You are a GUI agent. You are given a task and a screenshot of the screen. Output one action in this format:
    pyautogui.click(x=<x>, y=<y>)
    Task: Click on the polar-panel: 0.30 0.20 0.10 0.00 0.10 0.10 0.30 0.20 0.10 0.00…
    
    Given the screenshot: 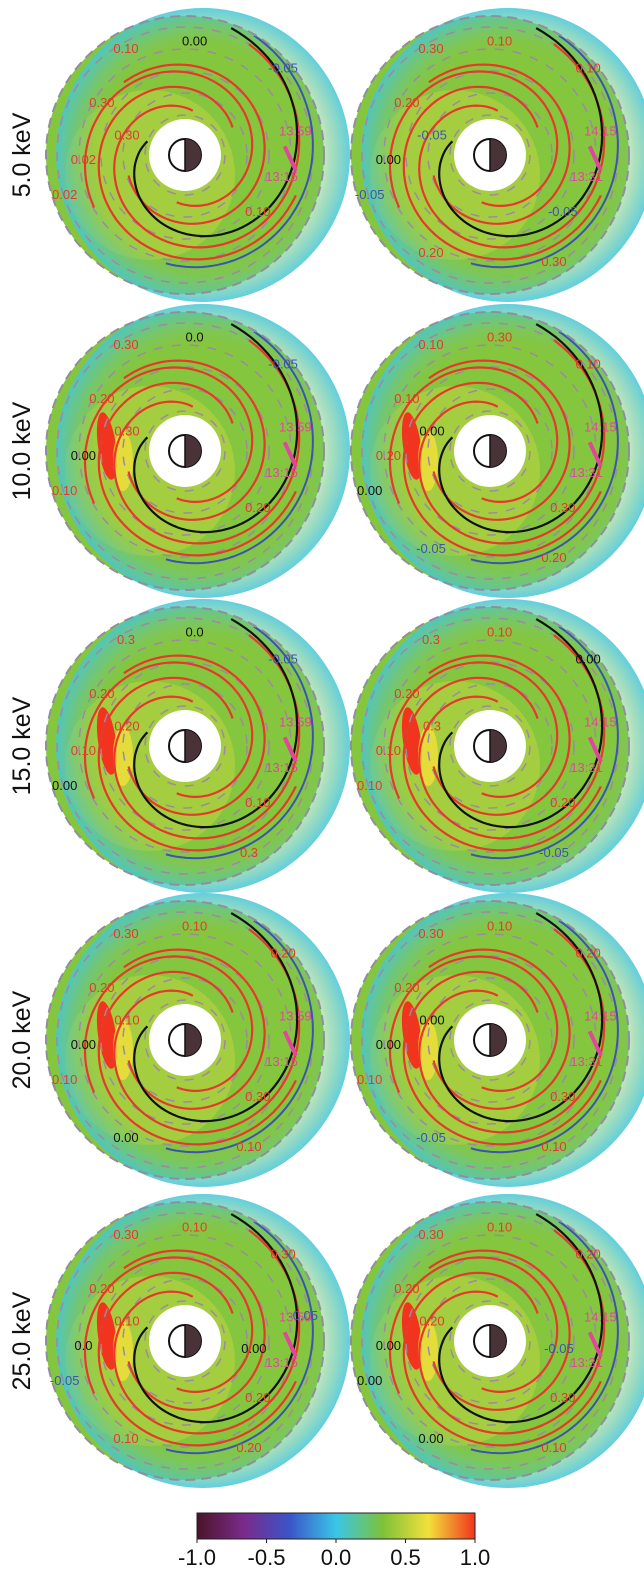 What is the action you would take?
    pyautogui.click(x=197, y=1040)
    